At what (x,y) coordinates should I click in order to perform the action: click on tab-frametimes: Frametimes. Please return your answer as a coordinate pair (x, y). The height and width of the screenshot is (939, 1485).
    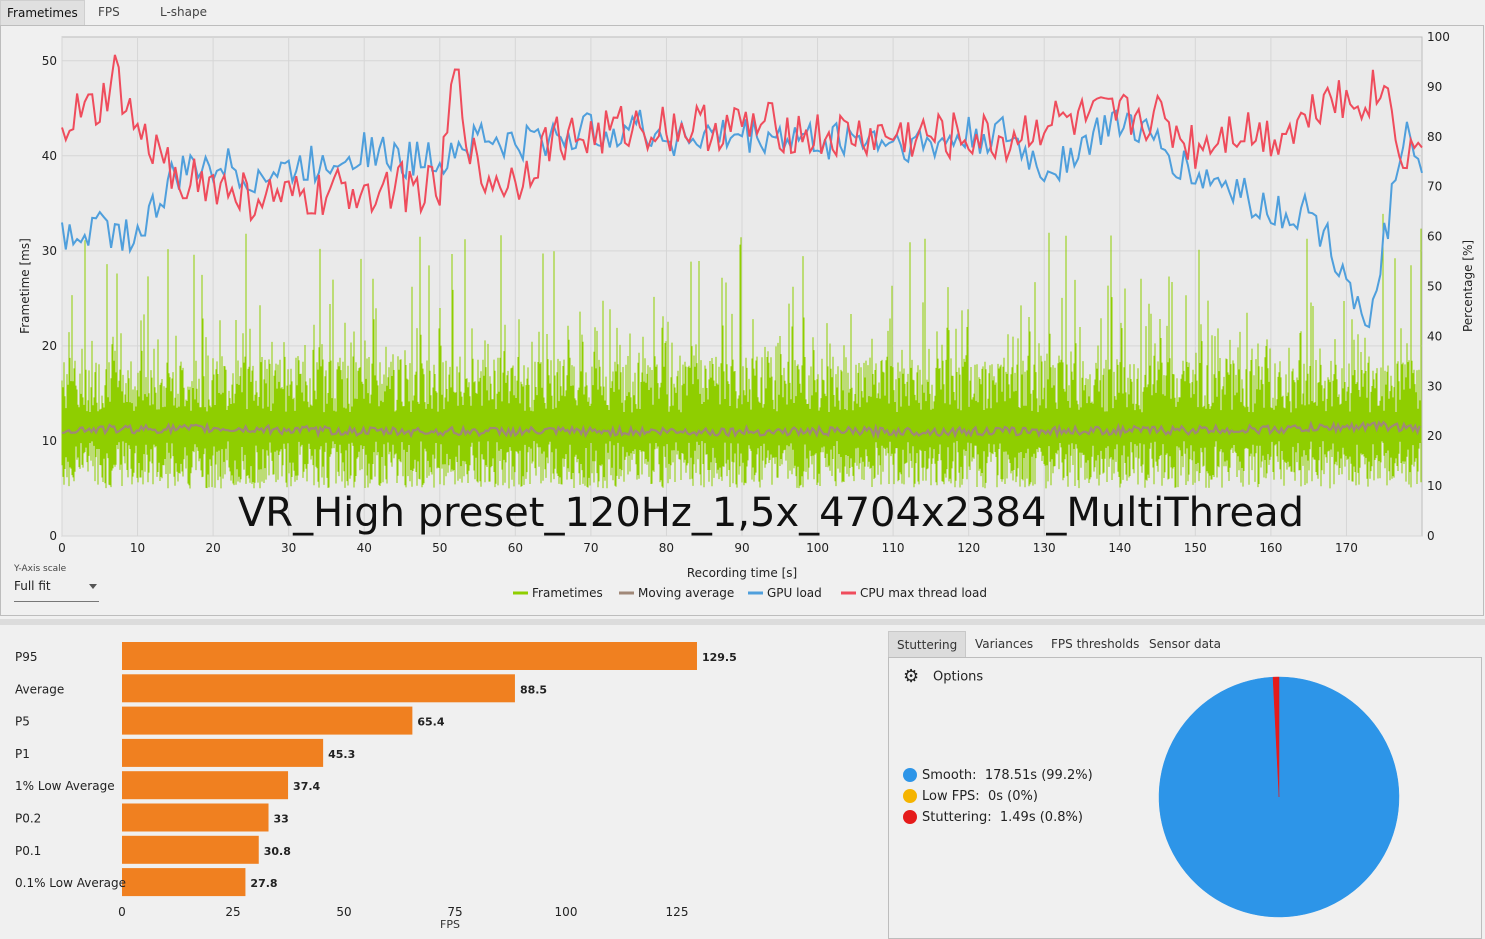
    Looking at the image, I should click on (42, 13).